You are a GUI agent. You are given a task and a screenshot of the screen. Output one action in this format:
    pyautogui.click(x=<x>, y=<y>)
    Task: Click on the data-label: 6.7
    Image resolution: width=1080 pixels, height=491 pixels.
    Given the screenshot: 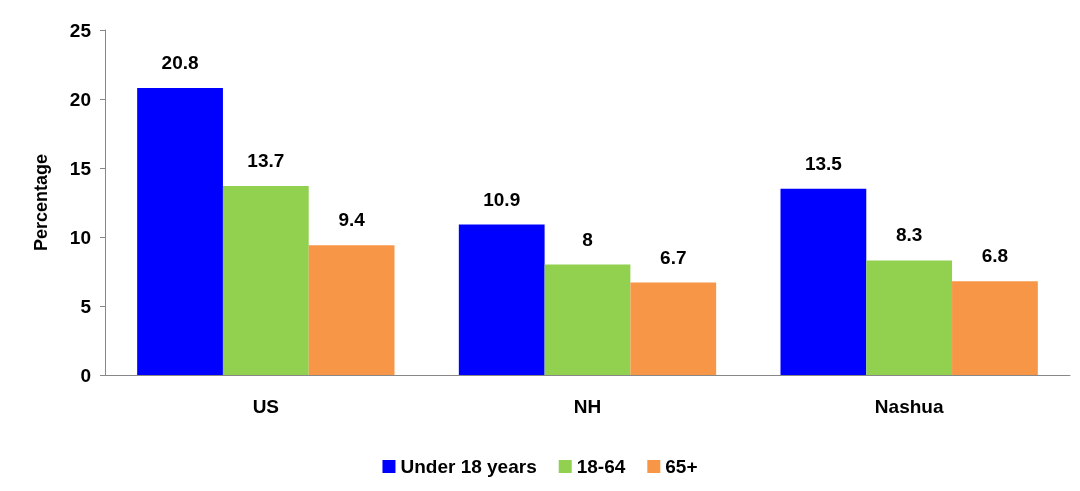 What is the action you would take?
    pyautogui.click(x=673, y=257)
    